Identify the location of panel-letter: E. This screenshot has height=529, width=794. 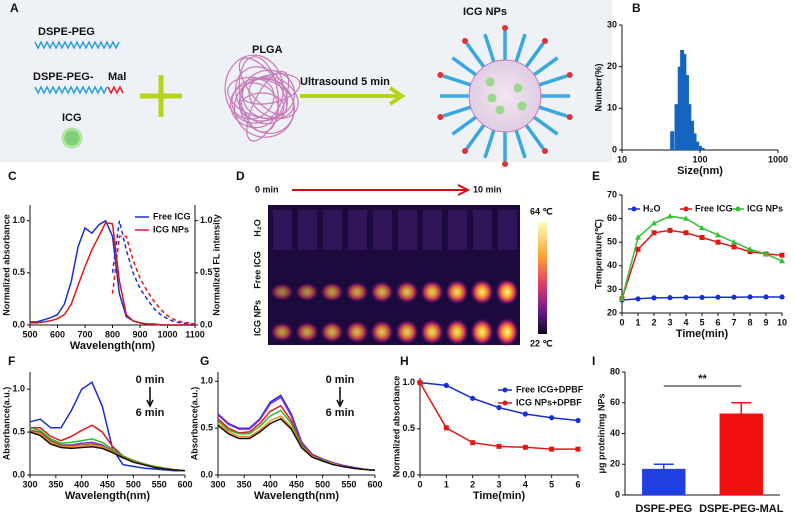
(596, 176).